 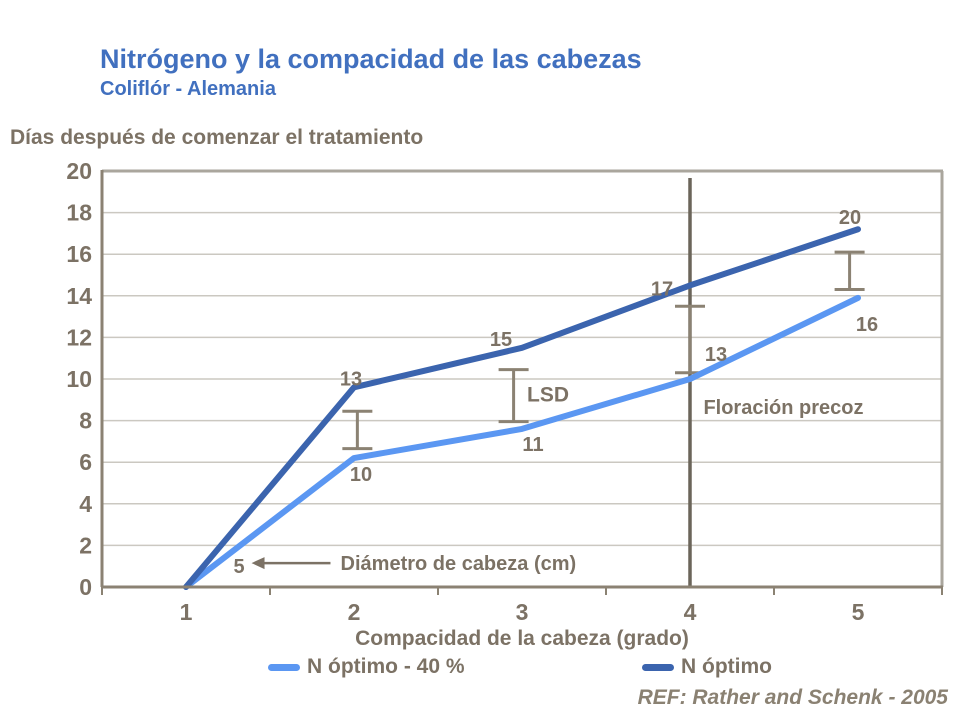 I want to click on x-tick-label: 4, so click(x=690, y=612).